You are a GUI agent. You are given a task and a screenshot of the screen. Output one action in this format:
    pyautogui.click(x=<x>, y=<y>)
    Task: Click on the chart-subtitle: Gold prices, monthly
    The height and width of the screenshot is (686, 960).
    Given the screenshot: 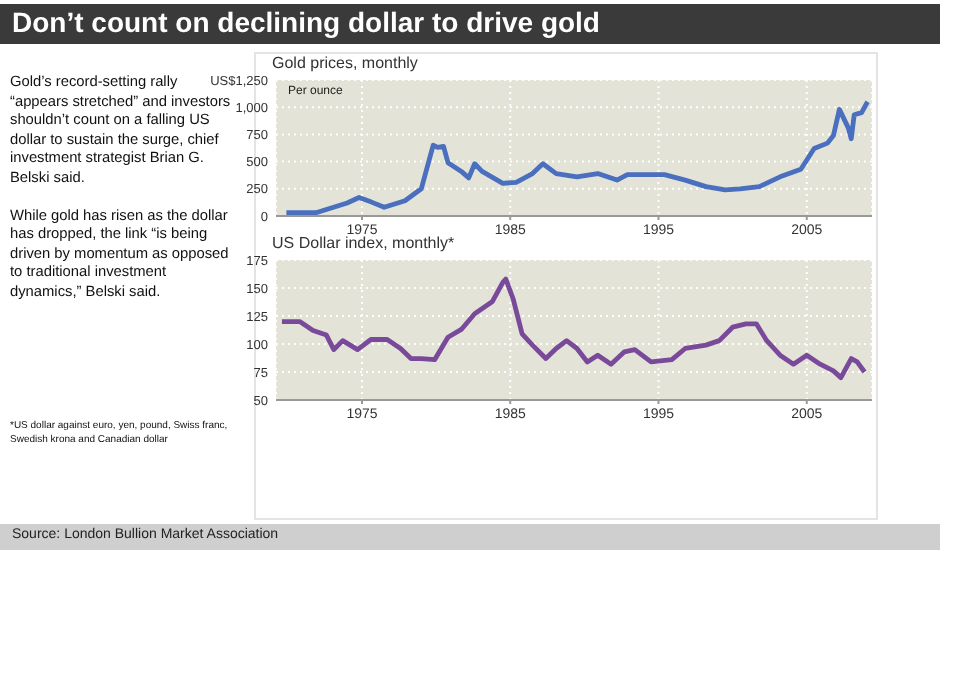 What is the action you would take?
    pyautogui.click(x=345, y=63)
    